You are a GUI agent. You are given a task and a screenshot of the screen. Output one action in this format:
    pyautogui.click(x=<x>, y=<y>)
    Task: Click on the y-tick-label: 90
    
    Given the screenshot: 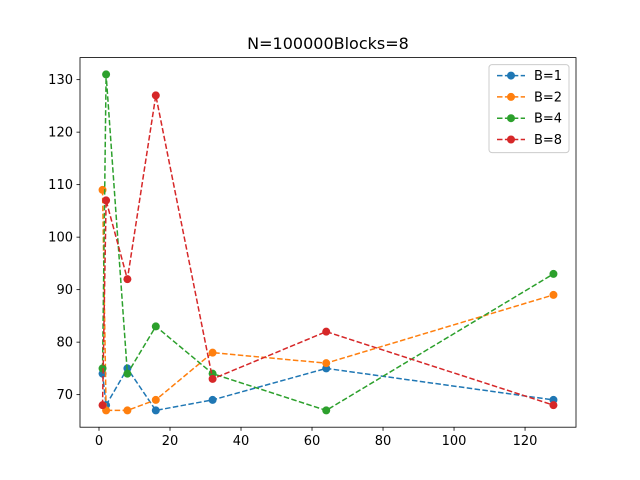 What is the action you would take?
    pyautogui.click(x=64, y=290)
    